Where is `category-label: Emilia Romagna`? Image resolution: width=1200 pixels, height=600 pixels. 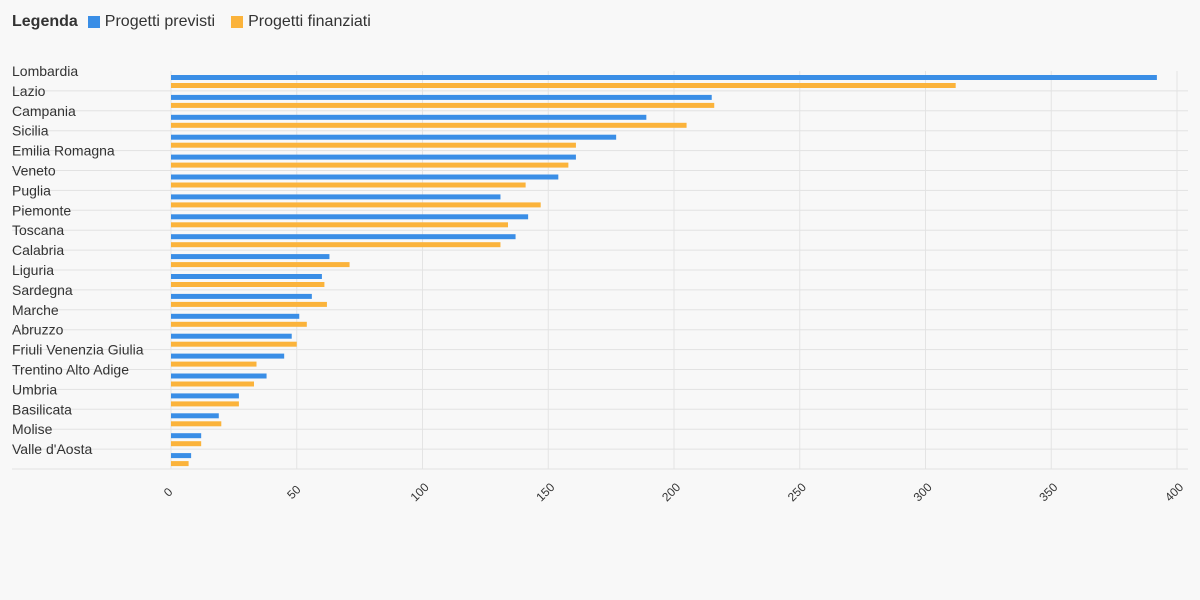
category-label: Emilia Romagna is located at coordinates (63, 151).